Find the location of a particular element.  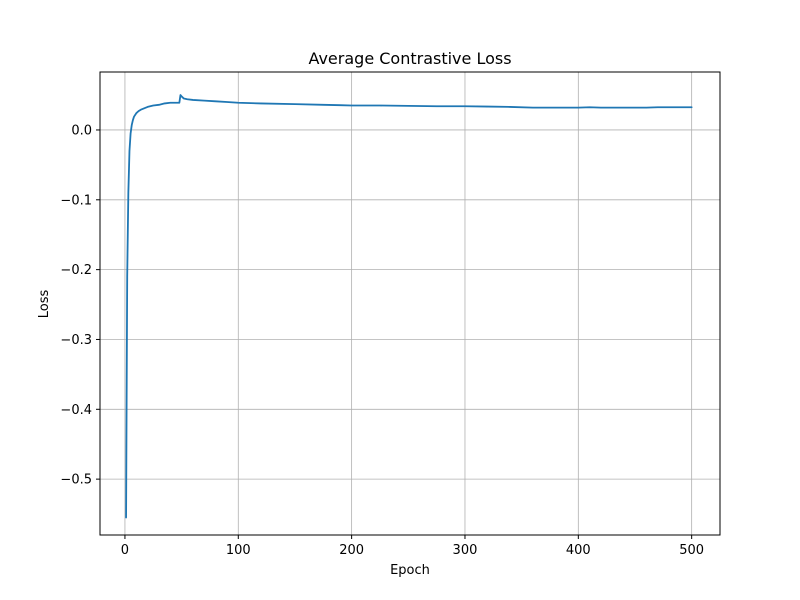

x-tick-label: 0 is located at coordinates (125, 550).